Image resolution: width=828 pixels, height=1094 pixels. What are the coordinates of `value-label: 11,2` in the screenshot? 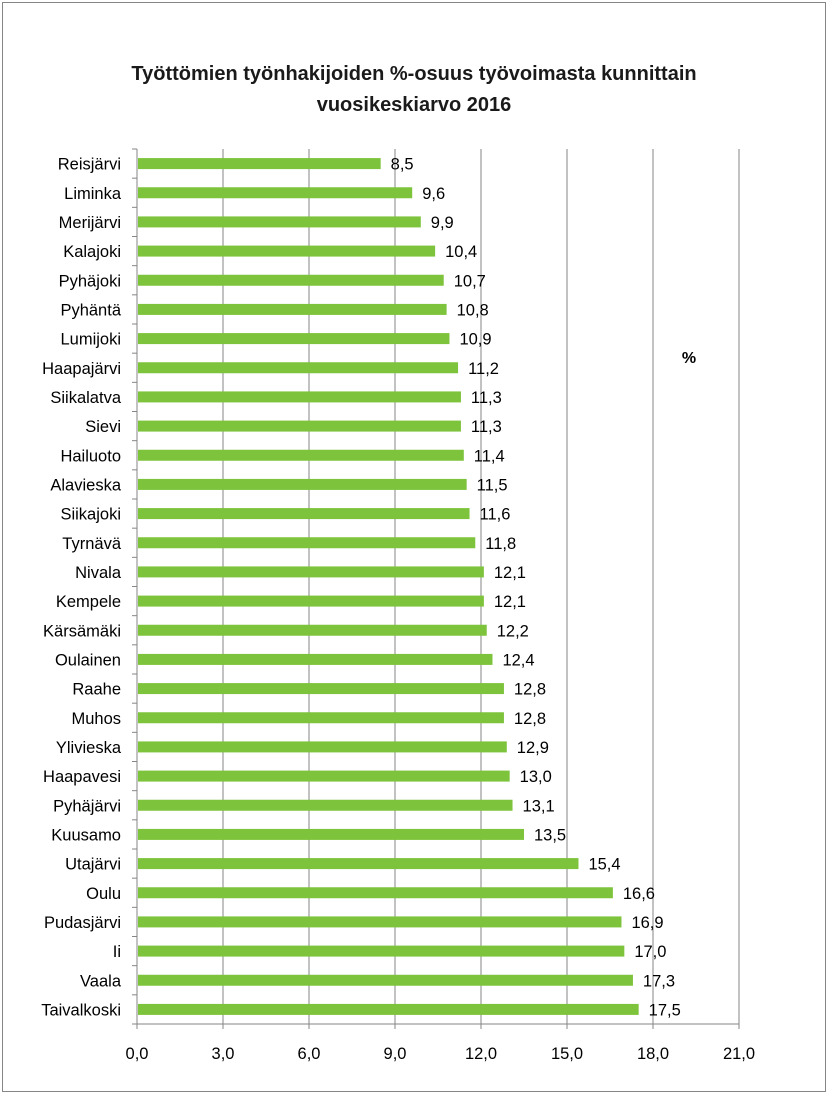 It's located at (483, 369).